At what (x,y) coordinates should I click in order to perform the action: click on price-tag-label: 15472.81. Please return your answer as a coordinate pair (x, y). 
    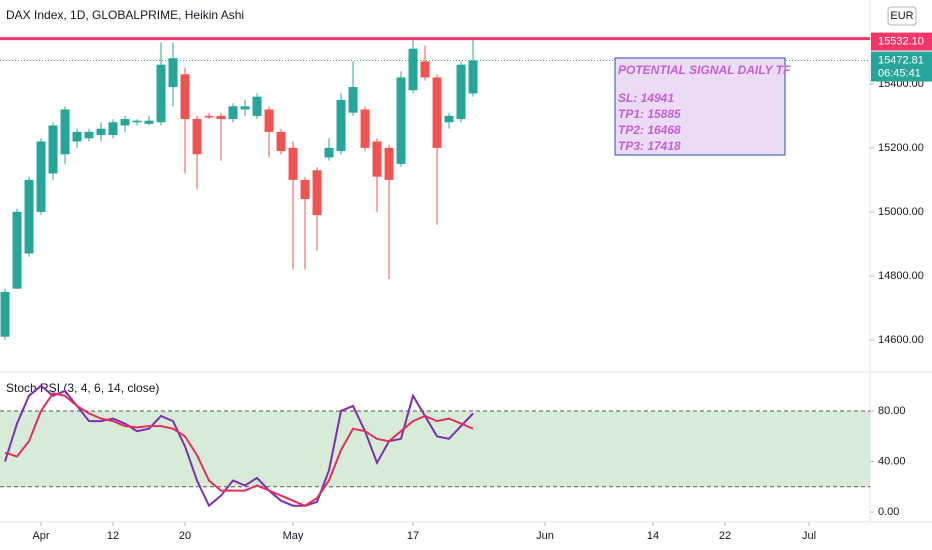
    Looking at the image, I should click on (901, 60).